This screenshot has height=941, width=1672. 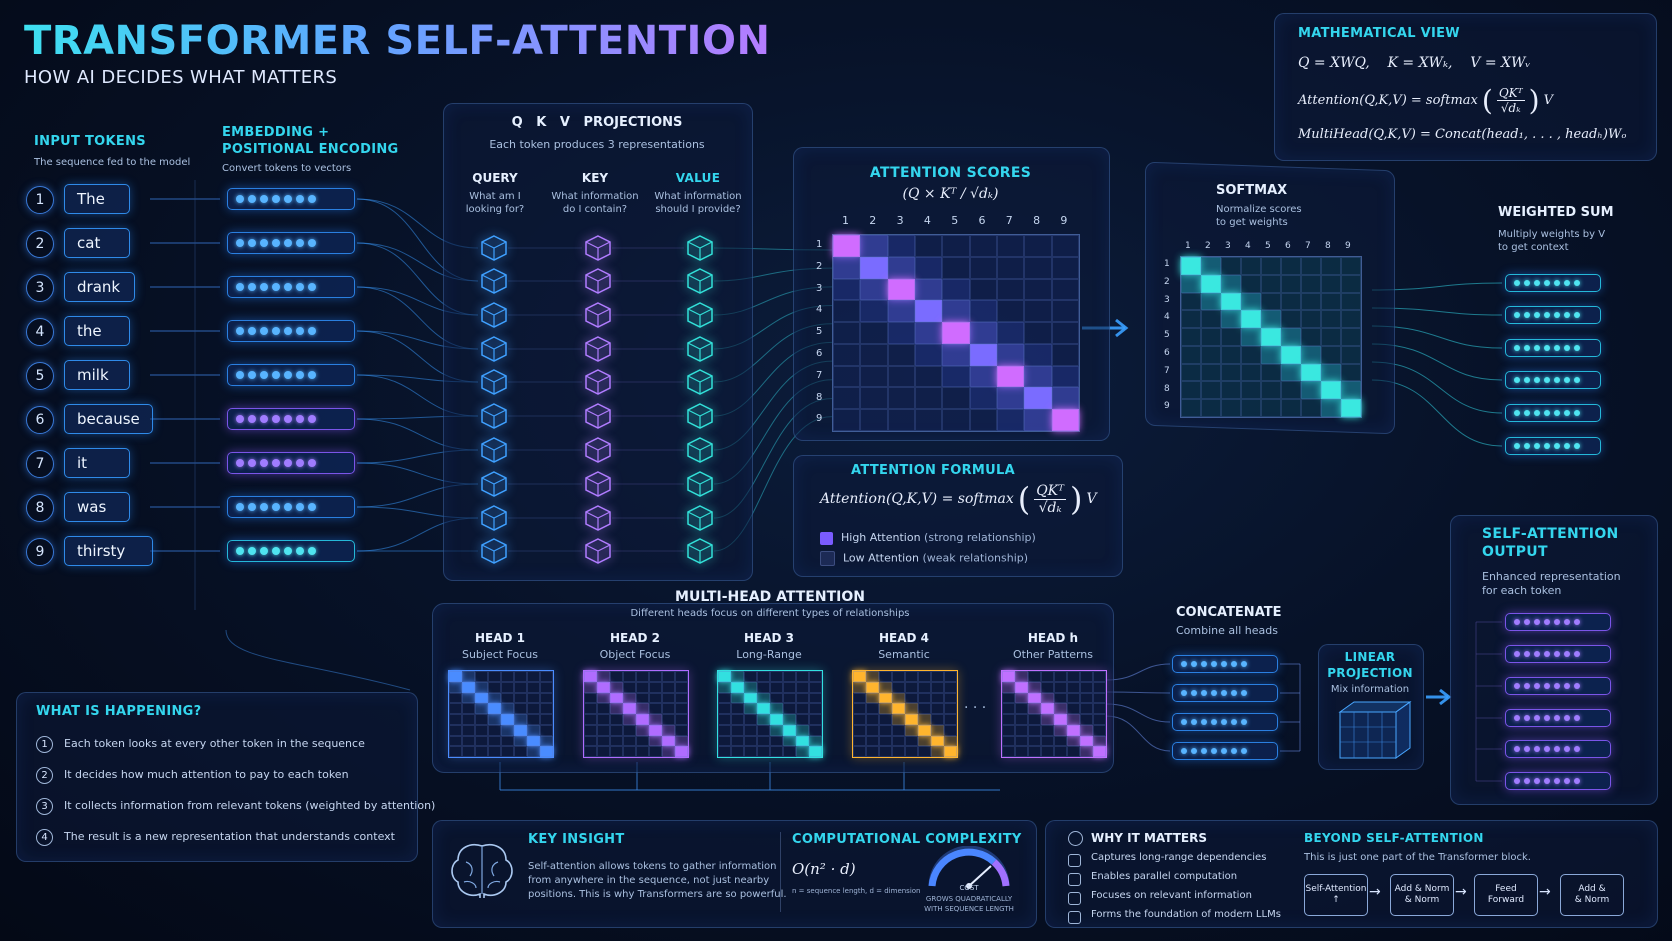 I want to click on token-2: cat, so click(x=97, y=243).